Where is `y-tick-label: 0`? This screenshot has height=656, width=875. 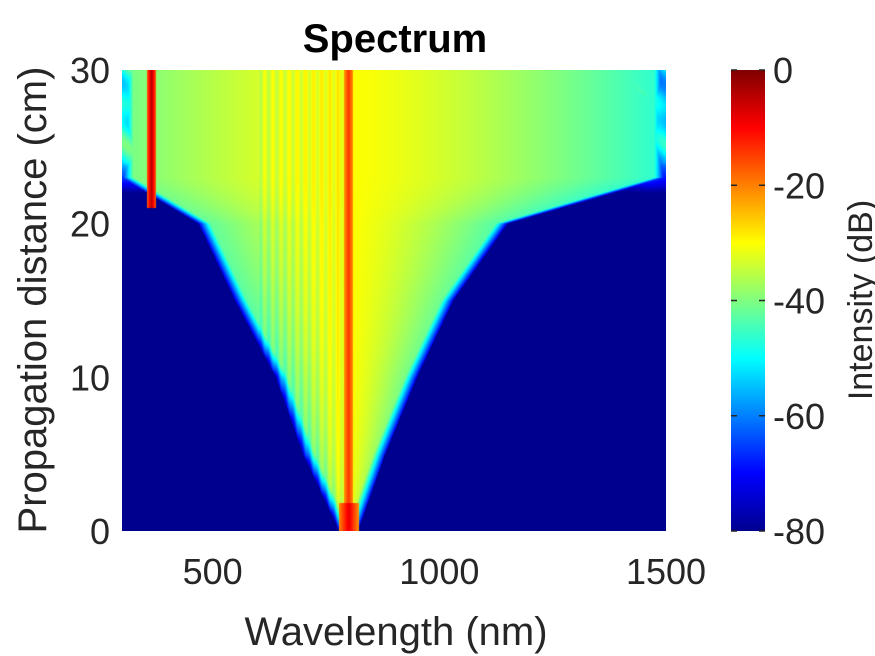 y-tick-label: 0 is located at coordinates (100, 531).